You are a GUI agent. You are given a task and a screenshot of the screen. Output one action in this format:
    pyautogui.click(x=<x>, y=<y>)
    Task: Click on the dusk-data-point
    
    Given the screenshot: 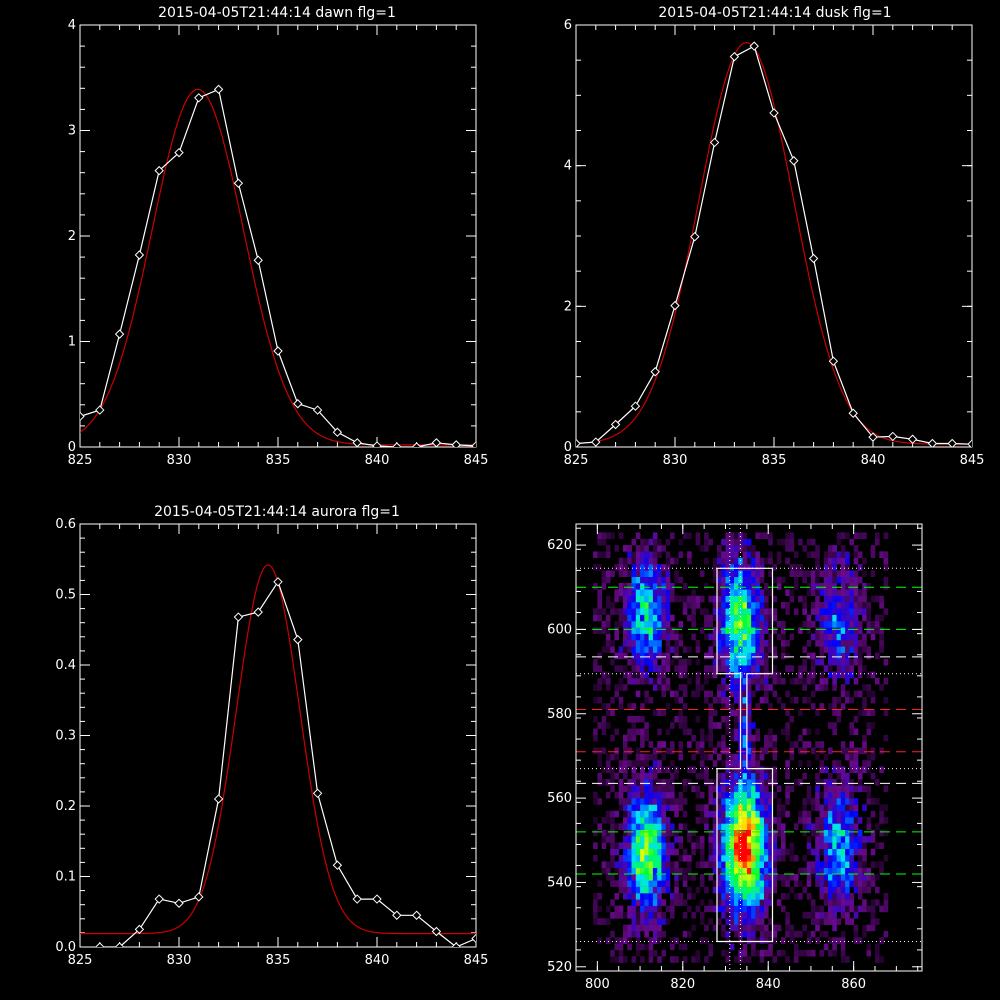 What is the action you would take?
    pyautogui.click(x=675, y=305)
    